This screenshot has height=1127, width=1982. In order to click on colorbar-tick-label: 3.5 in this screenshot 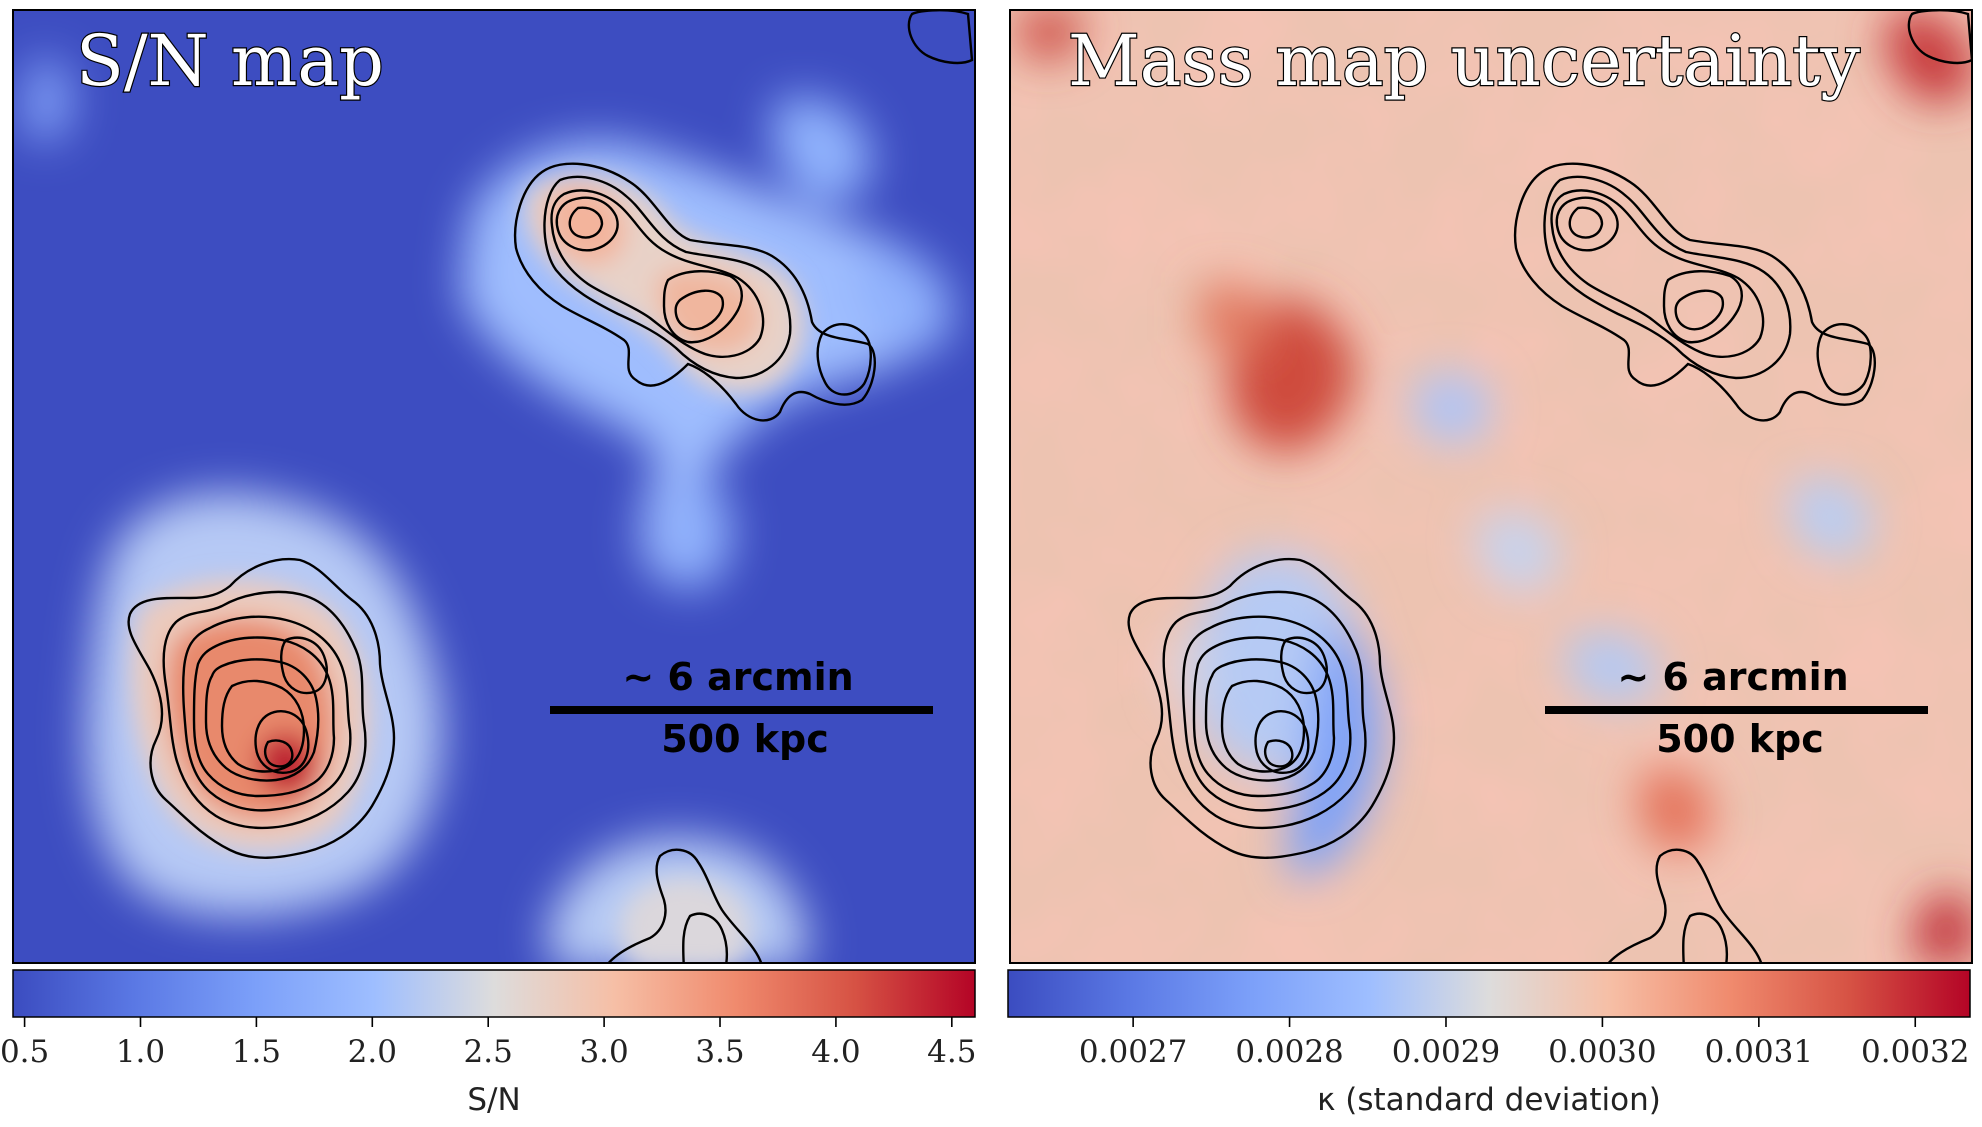, I will do `click(719, 1052)`.